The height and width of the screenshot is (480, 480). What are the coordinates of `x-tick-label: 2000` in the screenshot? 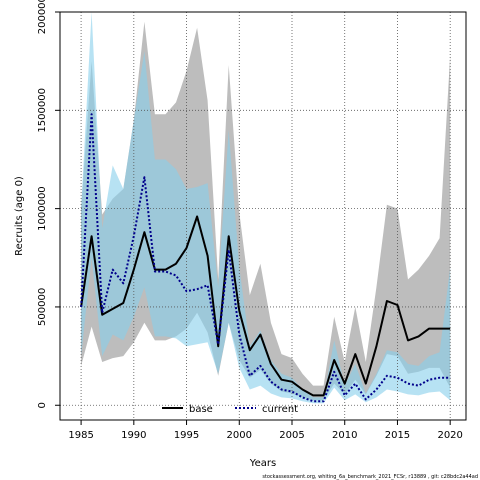 It's located at (239, 435).